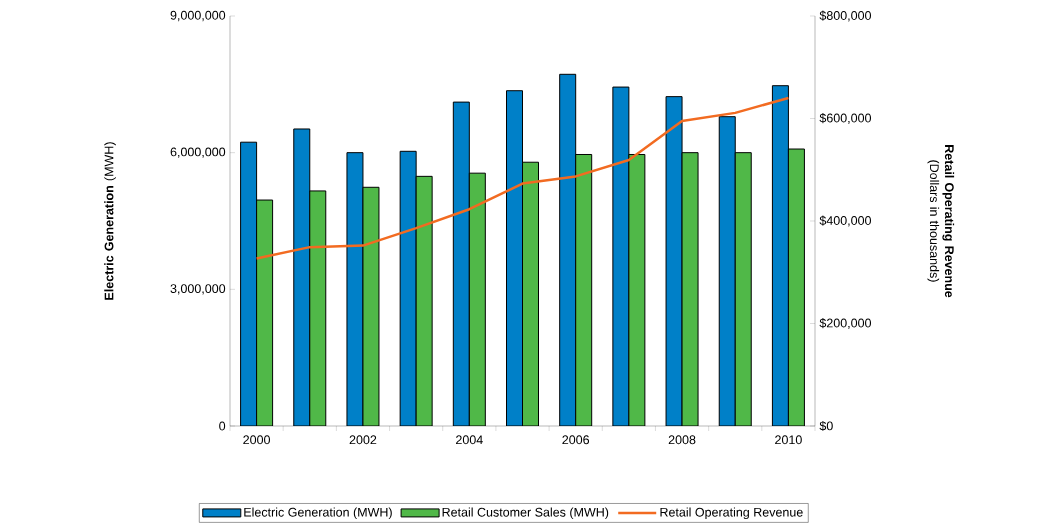 Image resolution: width=1044 pixels, height=531 pixels. What do you see at coordinates (845, 323) in the screenshot?
I see `y2-tick-label: $200,000` at bounding box center [845, 323].